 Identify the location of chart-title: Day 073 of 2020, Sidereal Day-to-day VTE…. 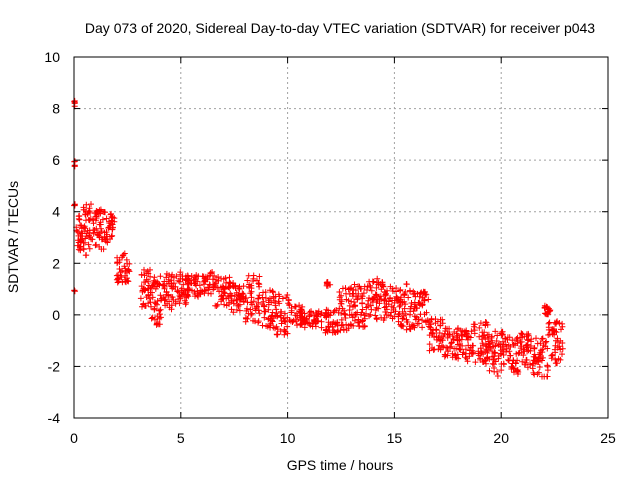
(340, 28).